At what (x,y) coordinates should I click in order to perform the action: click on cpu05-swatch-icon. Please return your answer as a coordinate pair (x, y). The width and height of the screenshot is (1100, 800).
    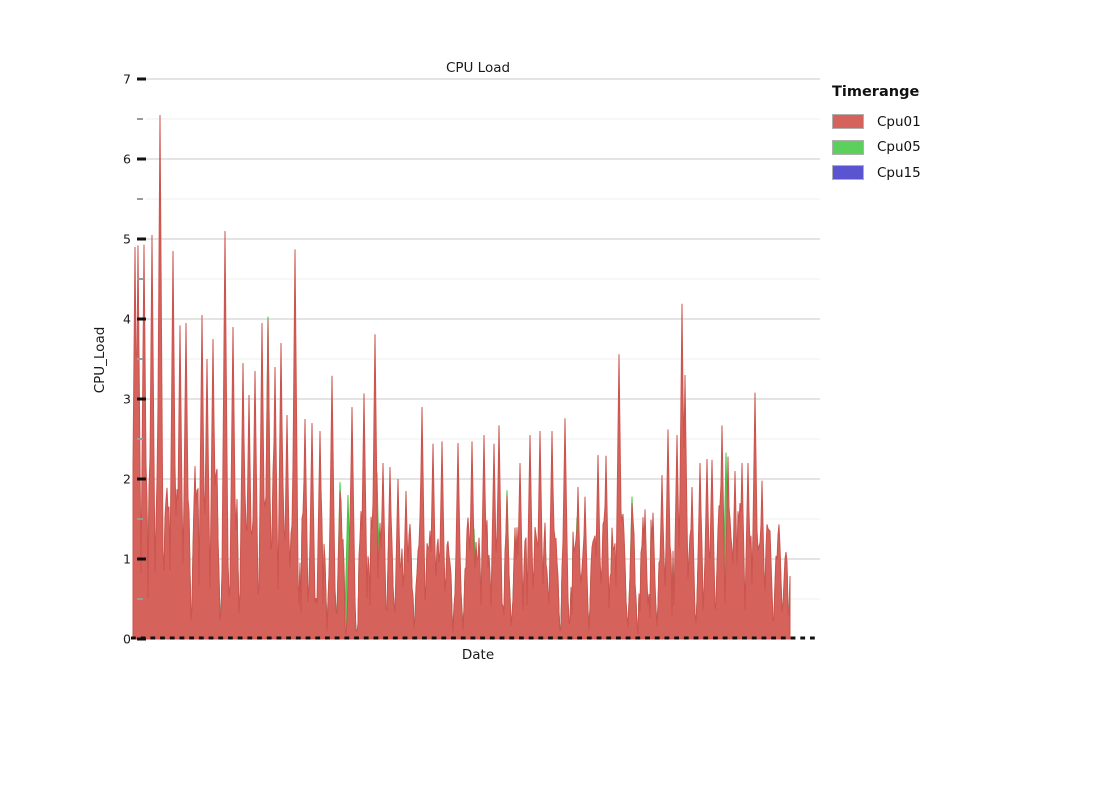
    Looking at the image, I should click on (848, 147).